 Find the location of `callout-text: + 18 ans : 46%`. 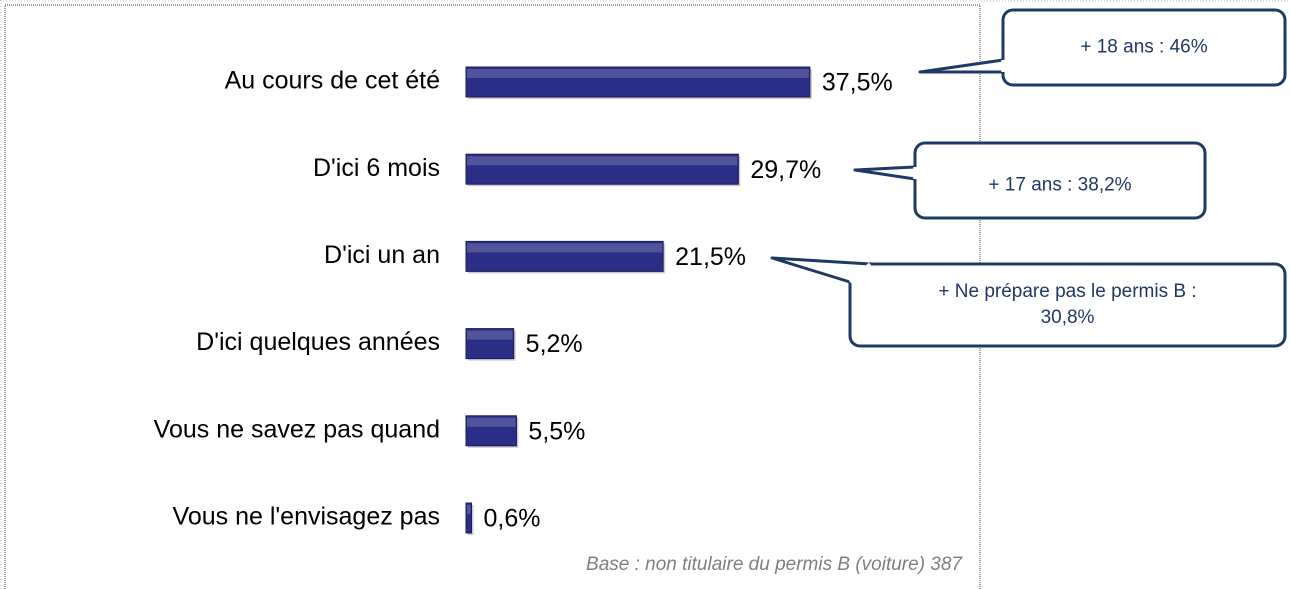

callout-text: + 18 ans : 46% is located at coordinates (1143, 47).